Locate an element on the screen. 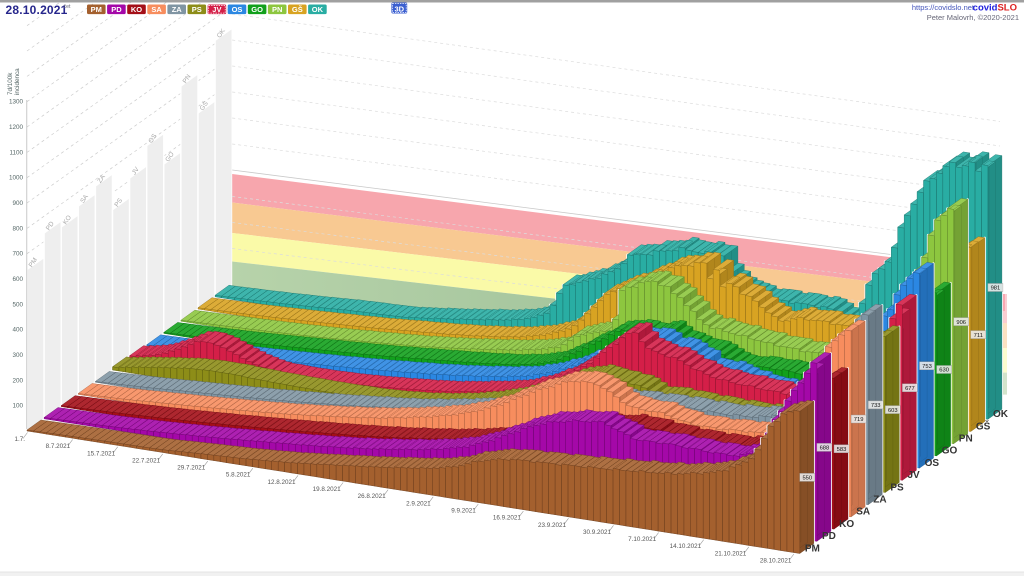 Image resolution: width=1024 pixels, height=576 pixels. svg-text: 7d/100k is located at coordinates (10, 83).